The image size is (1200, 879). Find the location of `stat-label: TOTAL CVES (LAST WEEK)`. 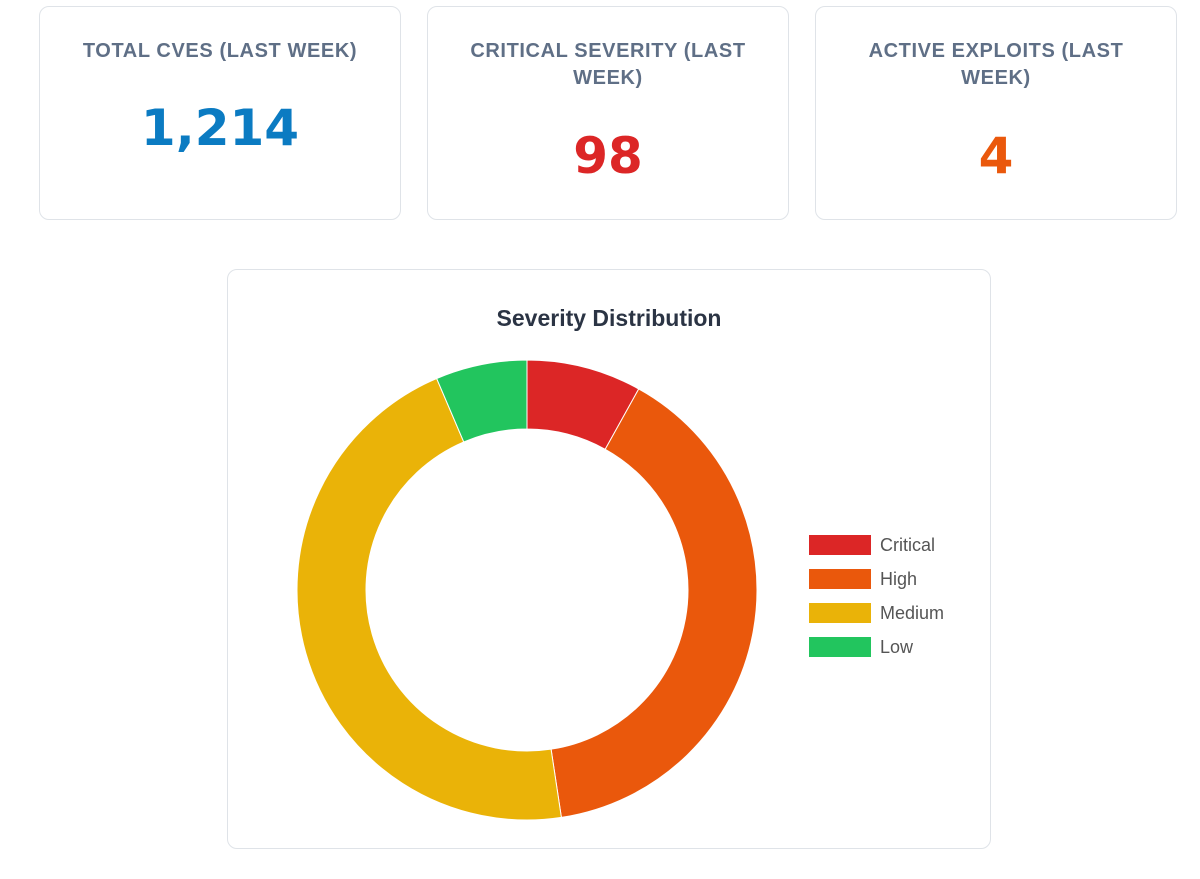

stat-label: TOTAL CVES (LAST WEEK) is located at coordinates (220, 51).